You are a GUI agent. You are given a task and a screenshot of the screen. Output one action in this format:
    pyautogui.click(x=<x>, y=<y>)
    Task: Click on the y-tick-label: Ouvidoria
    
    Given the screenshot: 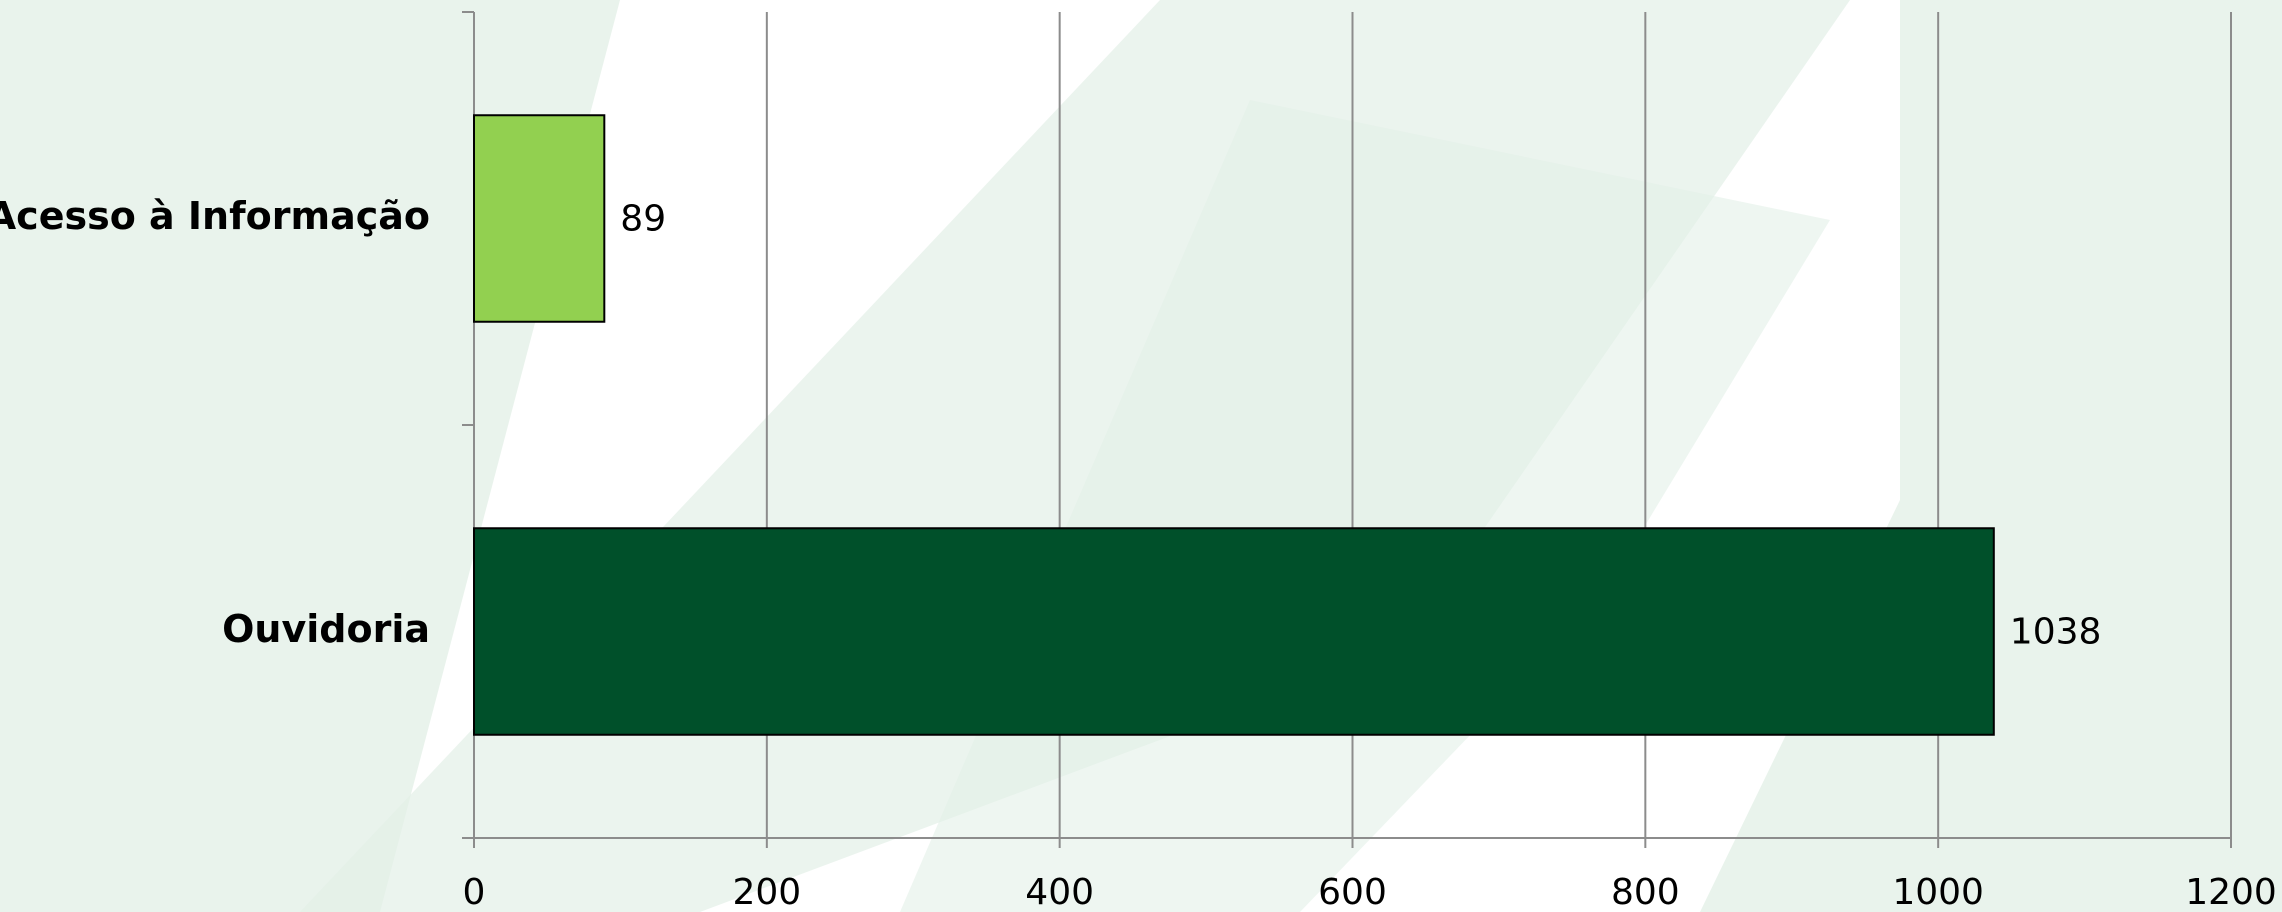 What is the action you would take?
    pyautogui.click(x=326, y=629)
    